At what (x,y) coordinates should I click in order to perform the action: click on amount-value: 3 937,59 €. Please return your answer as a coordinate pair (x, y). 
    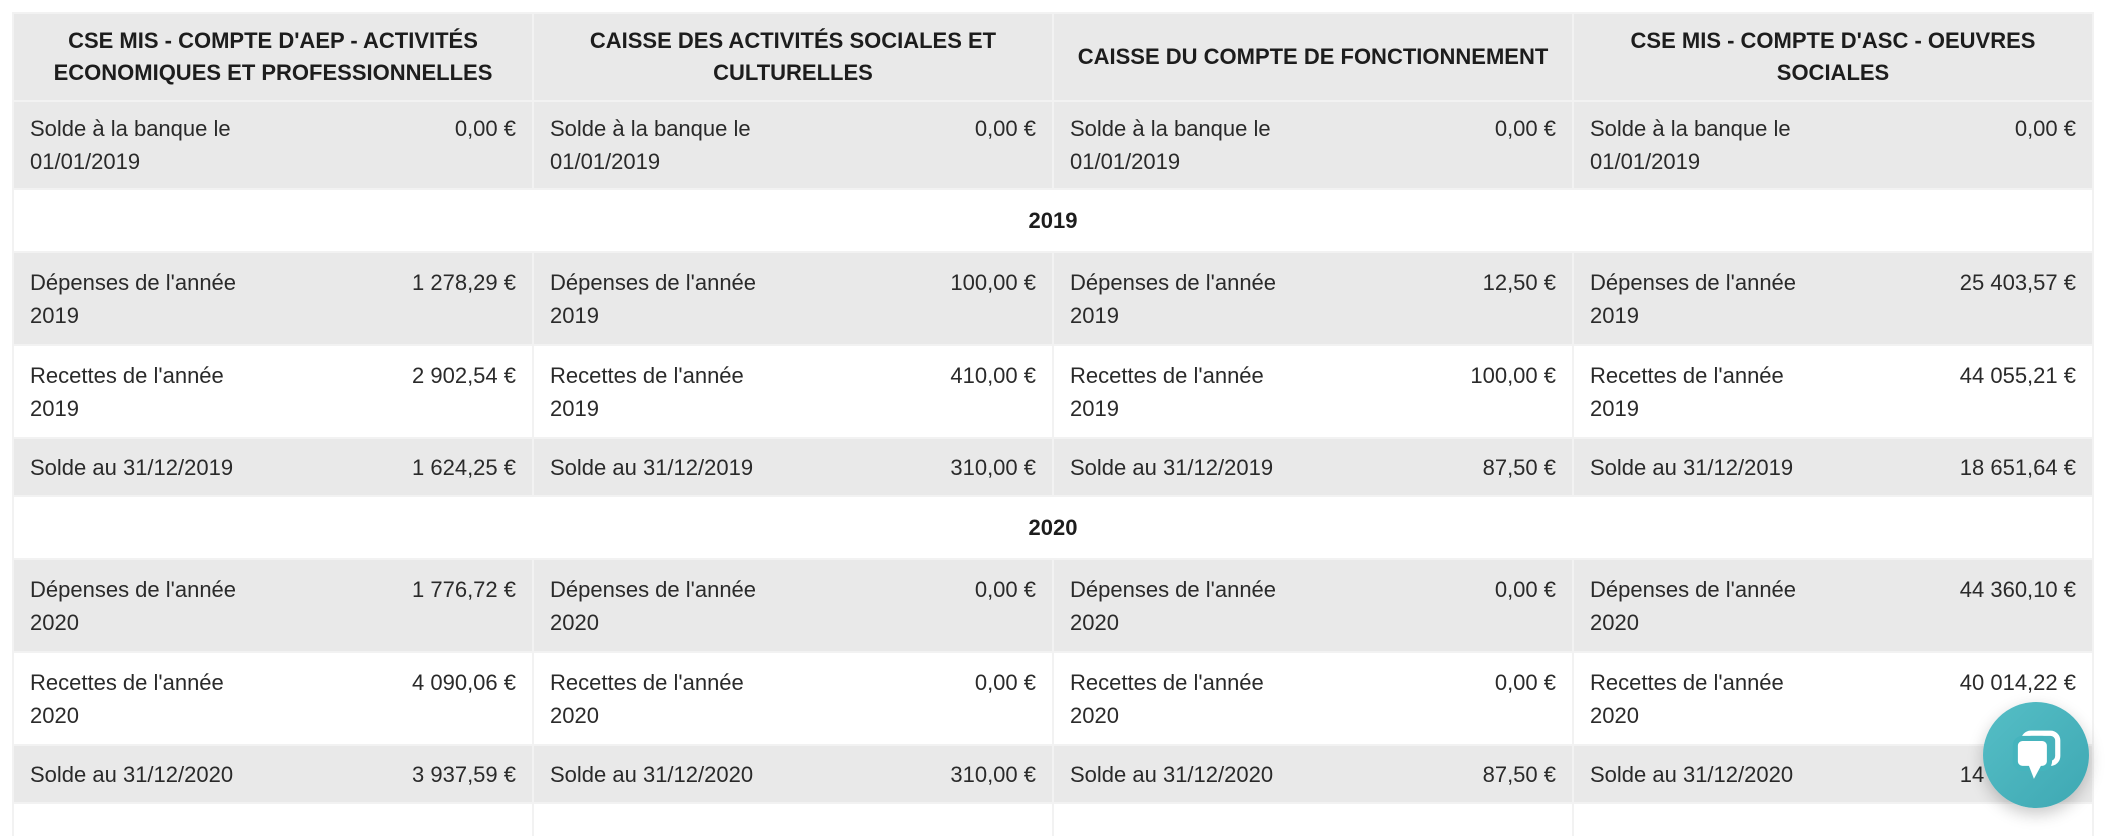
    Looking at the image, I should click on (464, 774).